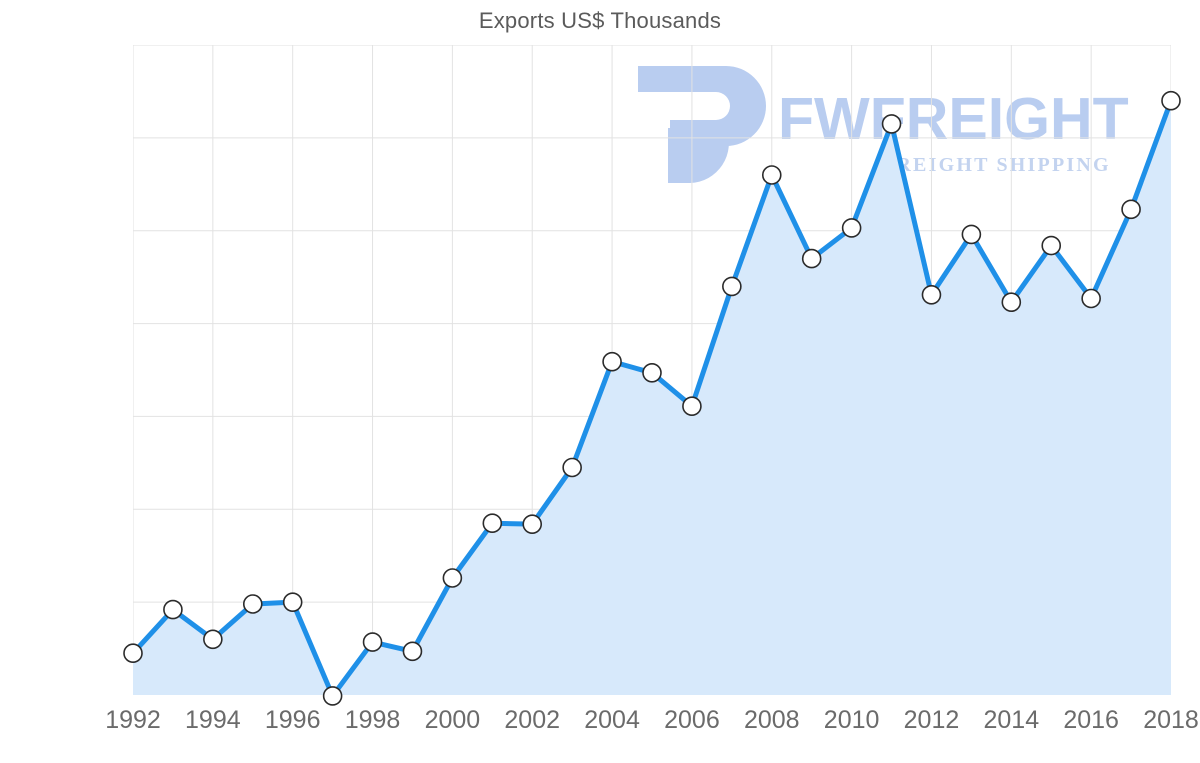 The image size is (1200, 763). I want to click on x-axis-tick-label: 2002, so click(532, 720).